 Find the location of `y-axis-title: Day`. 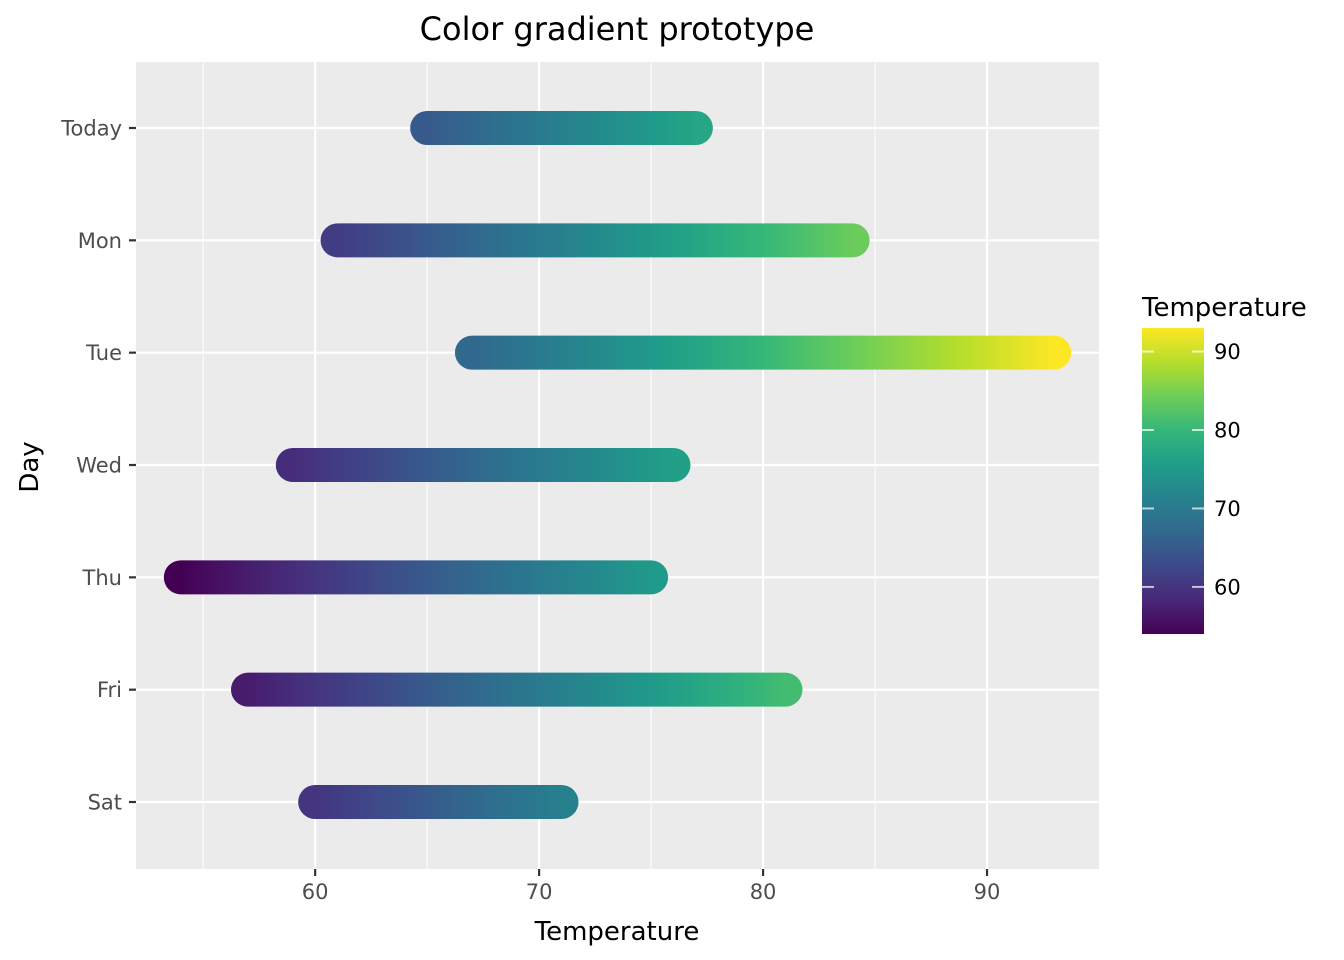

y-axis-title: Day is located at coordinates (30, 466).